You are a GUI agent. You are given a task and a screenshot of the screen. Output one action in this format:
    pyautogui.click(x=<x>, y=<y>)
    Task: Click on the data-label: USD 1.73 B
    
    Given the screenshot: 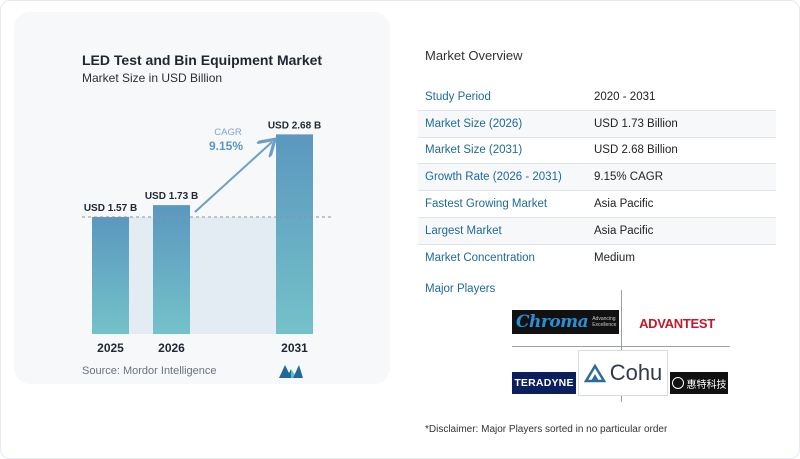 What is the action you would take?
    pyautogui.click(x=171, y=196)
    